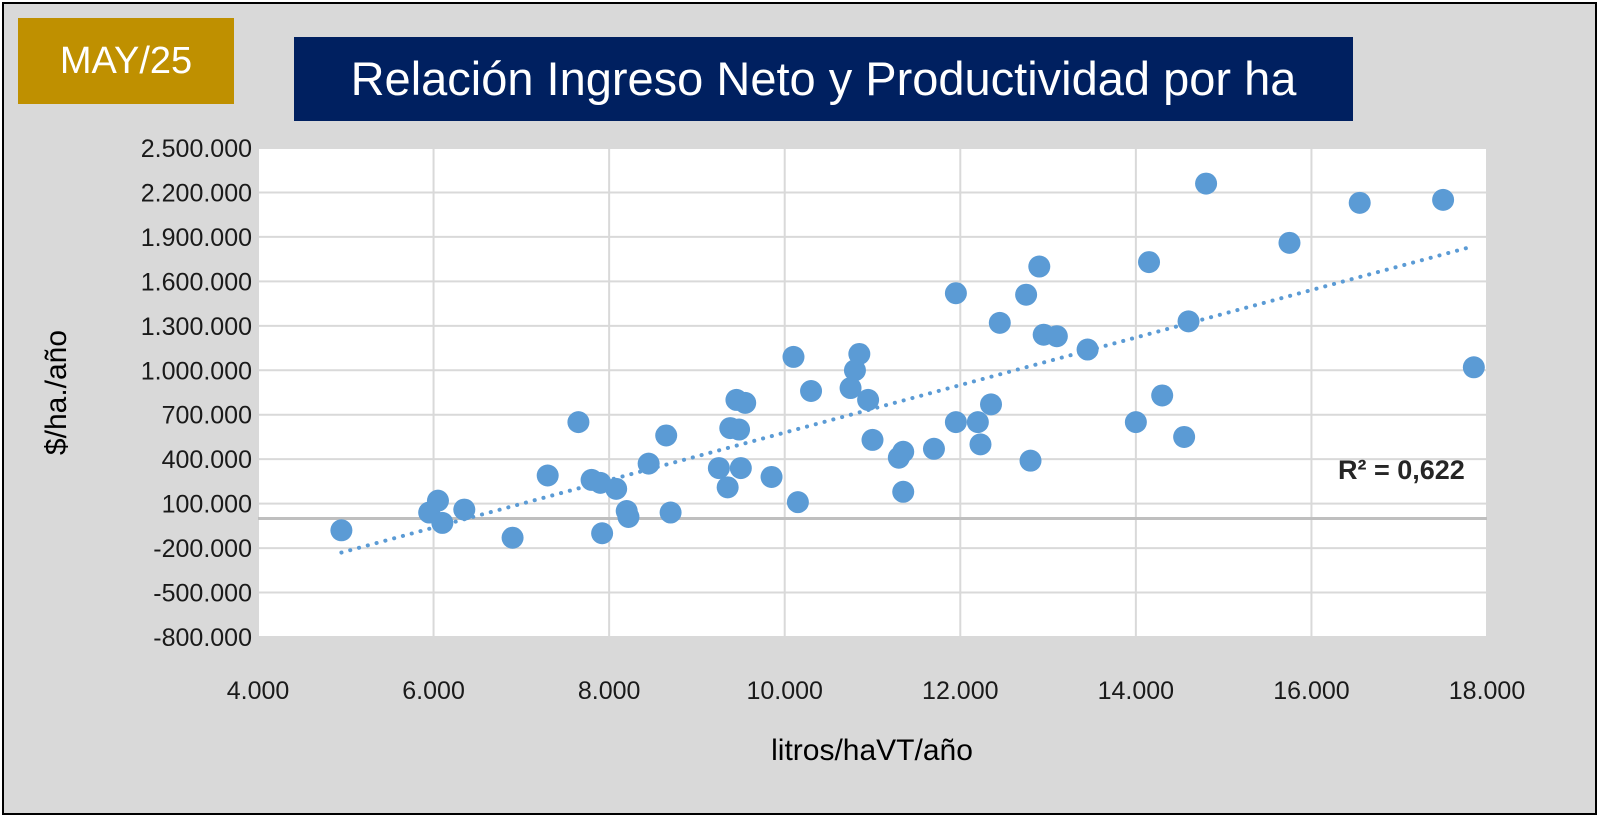 Image resolution: width=1599 pixels, height=819 pixels. Describe the element at coordinates (1401, 470) in the screenshot. I see `r-squared-annotation: R² = 0,622` at that location.